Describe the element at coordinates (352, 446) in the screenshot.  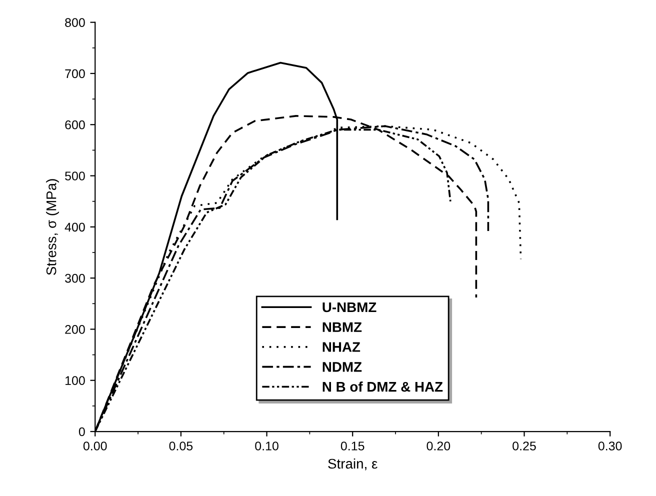
I see `x-tick-label: 0.15` at that location.